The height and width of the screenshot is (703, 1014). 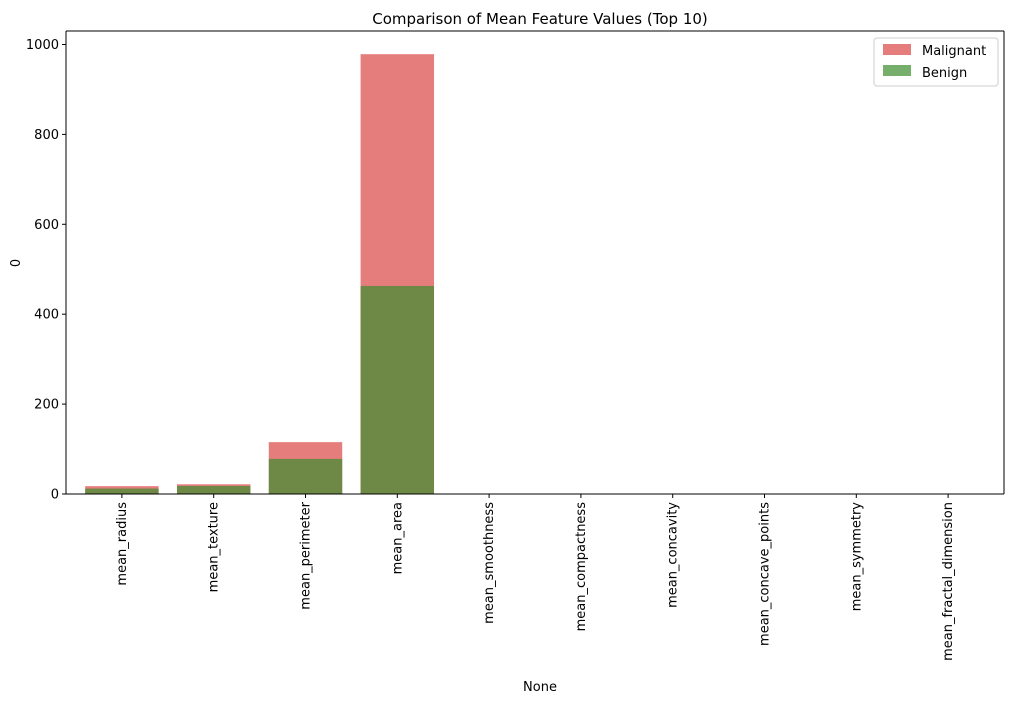 I want to click on x-tick-label: mean_compactness, so click(x=581, y=567).